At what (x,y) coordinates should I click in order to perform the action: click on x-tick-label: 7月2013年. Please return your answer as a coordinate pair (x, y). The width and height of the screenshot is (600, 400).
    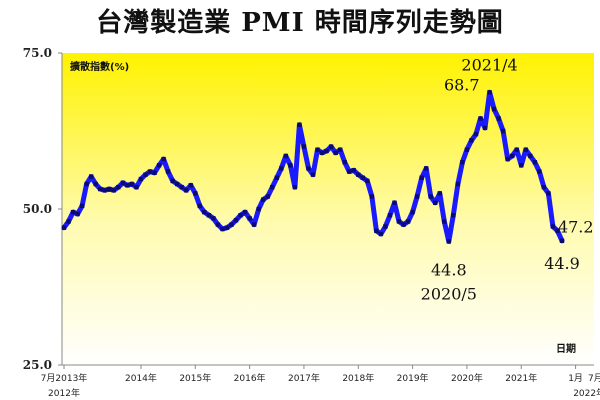
    Looking at the image, I should click on (64, 378).